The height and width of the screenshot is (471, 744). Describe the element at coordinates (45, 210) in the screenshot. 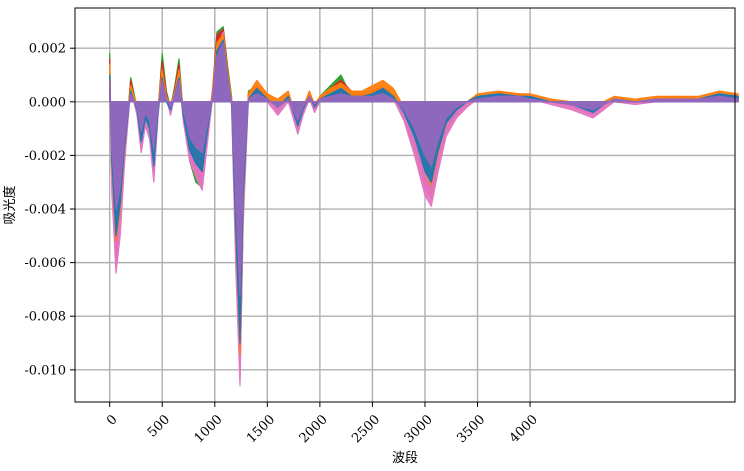

I see `y-tick-label: -0.004` at that location.